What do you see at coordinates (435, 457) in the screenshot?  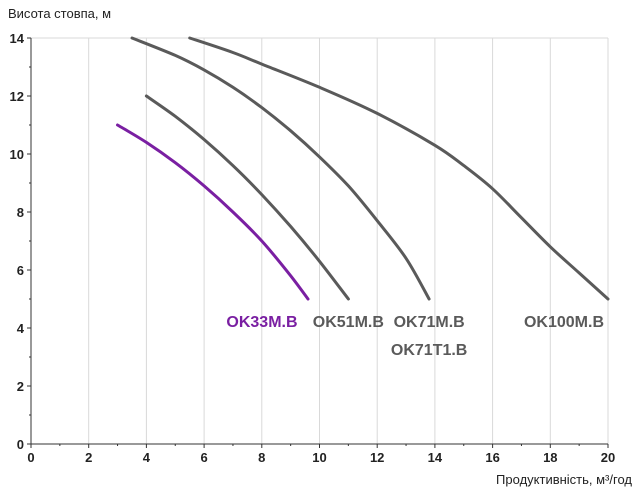 I see `x-tick-label: 14` at bounding box center [435, 457].